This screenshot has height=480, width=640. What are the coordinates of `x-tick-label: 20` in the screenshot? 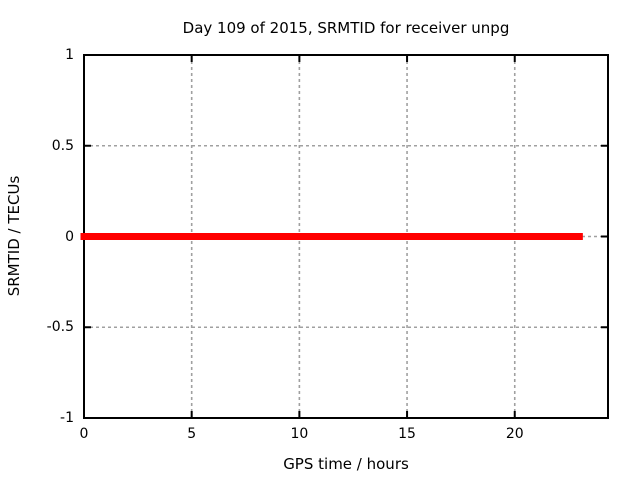 It's located at (514, 434).